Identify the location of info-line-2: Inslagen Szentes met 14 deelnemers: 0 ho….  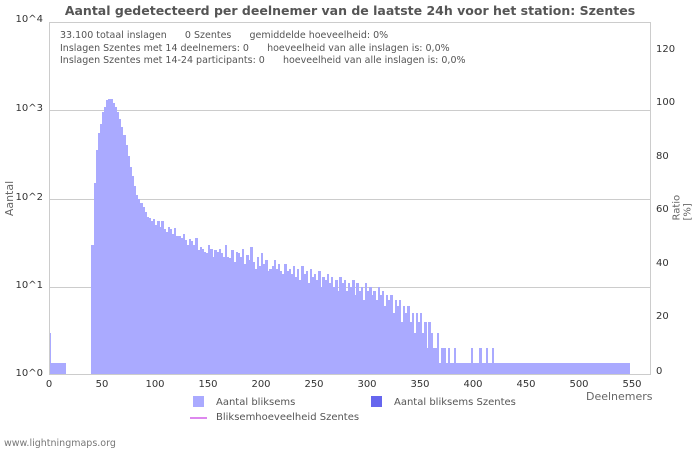
(255, 48).